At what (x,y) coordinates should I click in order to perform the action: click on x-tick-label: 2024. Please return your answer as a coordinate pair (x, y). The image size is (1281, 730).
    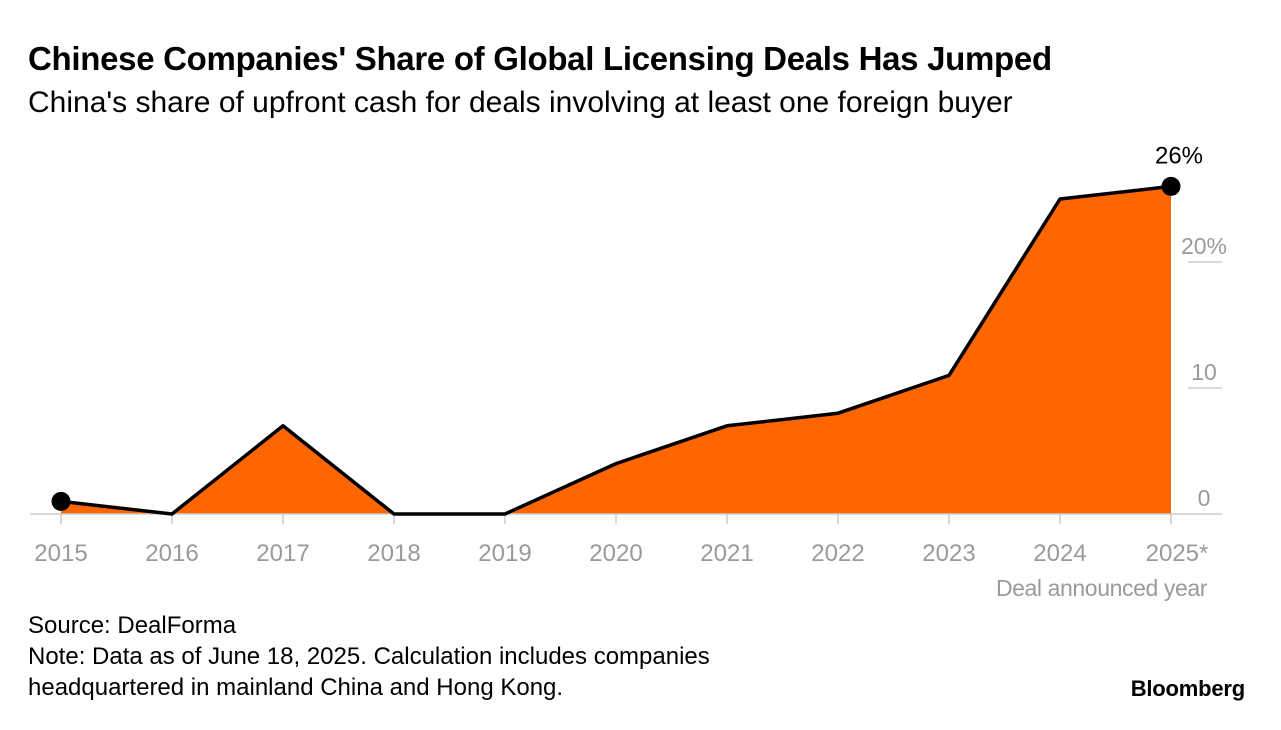
    Looking at the image, I should click on (1059, 553).